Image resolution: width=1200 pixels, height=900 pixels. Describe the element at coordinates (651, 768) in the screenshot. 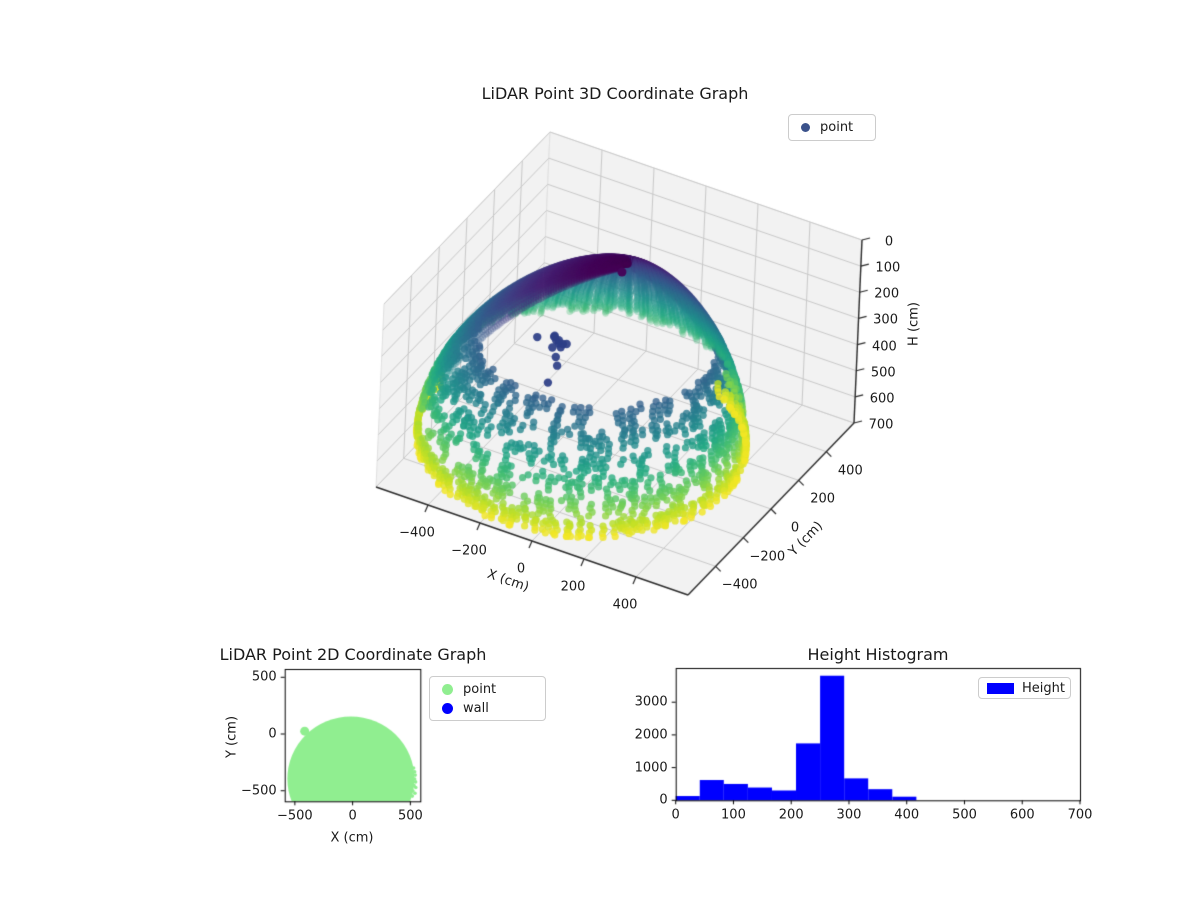

I see `hist-ytick-label: 1000` at that location.